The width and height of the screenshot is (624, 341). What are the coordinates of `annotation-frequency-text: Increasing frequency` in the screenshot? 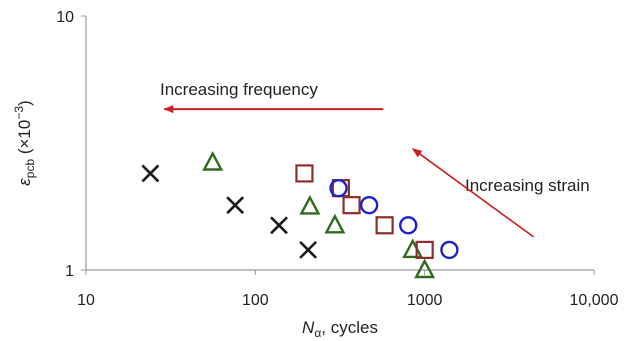 It's located at (239, 89).